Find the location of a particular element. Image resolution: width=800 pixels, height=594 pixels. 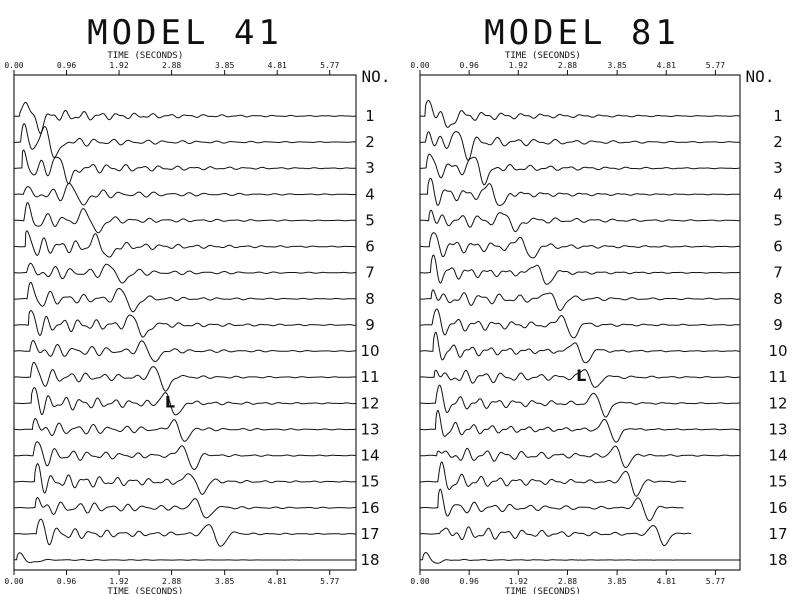

phase-marker-label: L is located at coordinates (581, 375).